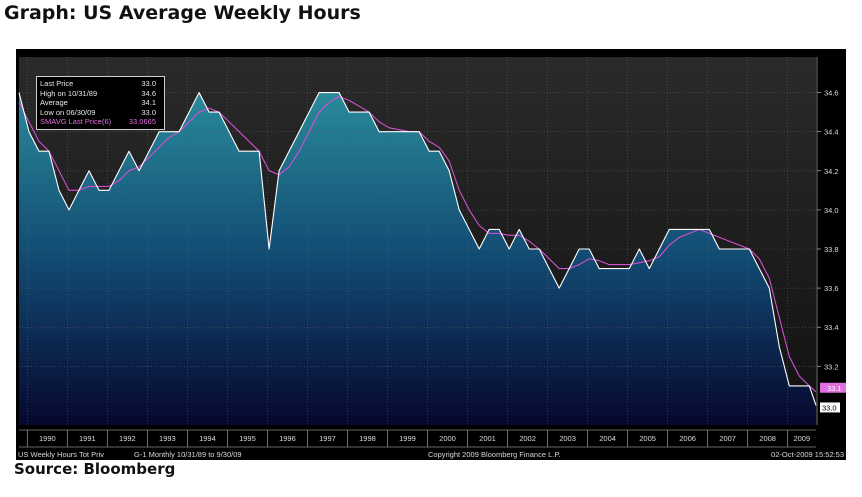 This screenshot has height=497, width=862. I want to click on legend-row-low: Low on 06/30/09 33.0, so click(100, 113).